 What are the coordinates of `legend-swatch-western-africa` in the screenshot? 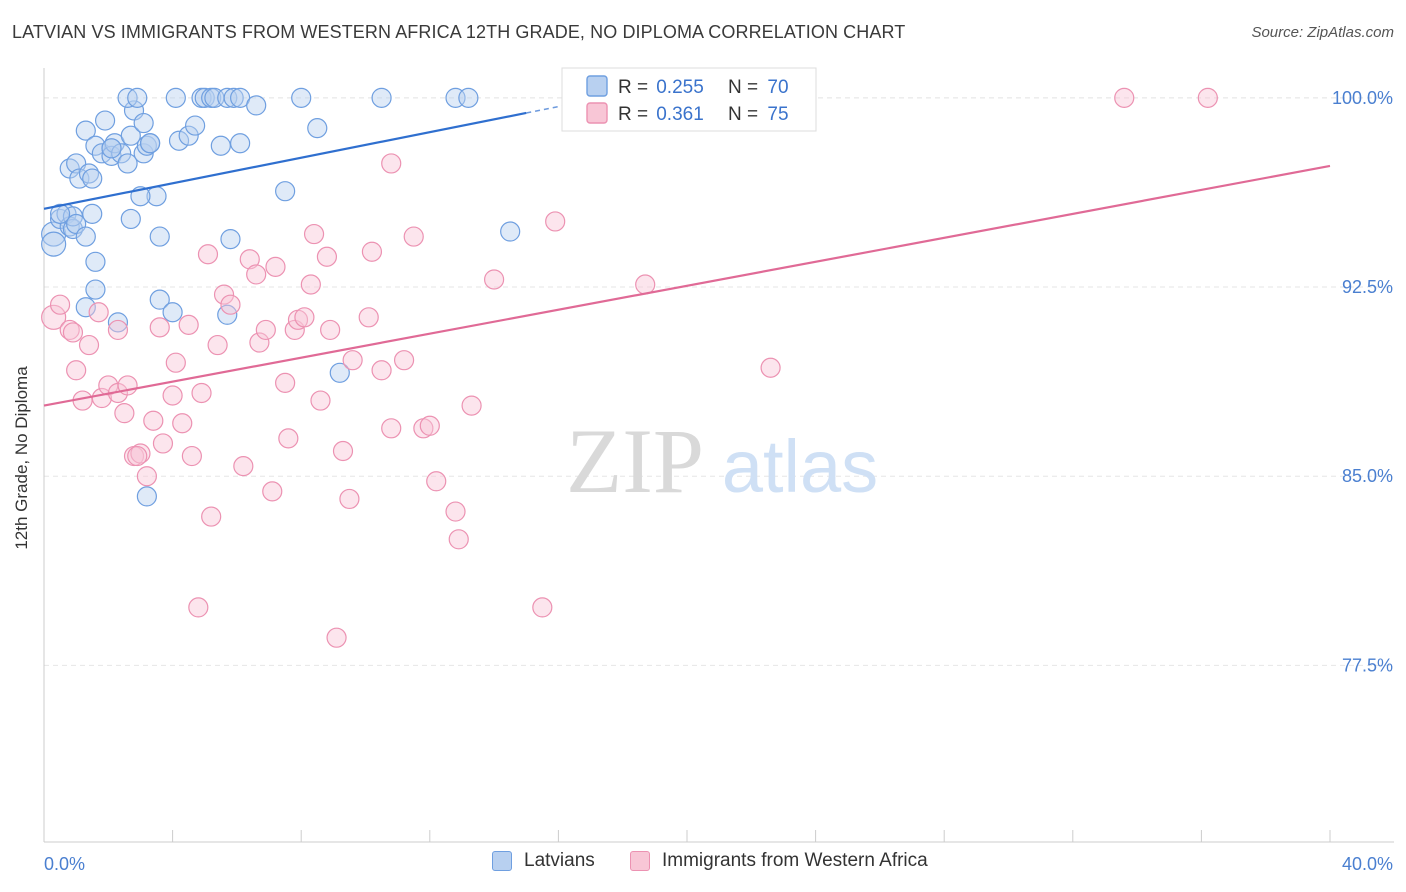 It's located at (640, 861).